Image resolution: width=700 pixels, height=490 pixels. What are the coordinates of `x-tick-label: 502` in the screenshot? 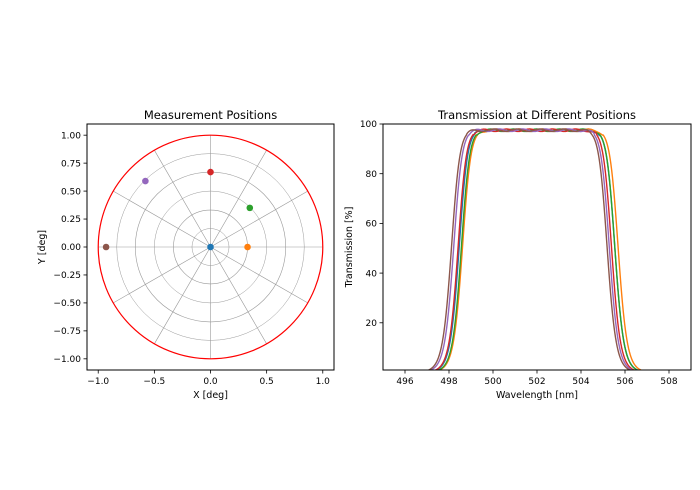 It's located at (536, 382).